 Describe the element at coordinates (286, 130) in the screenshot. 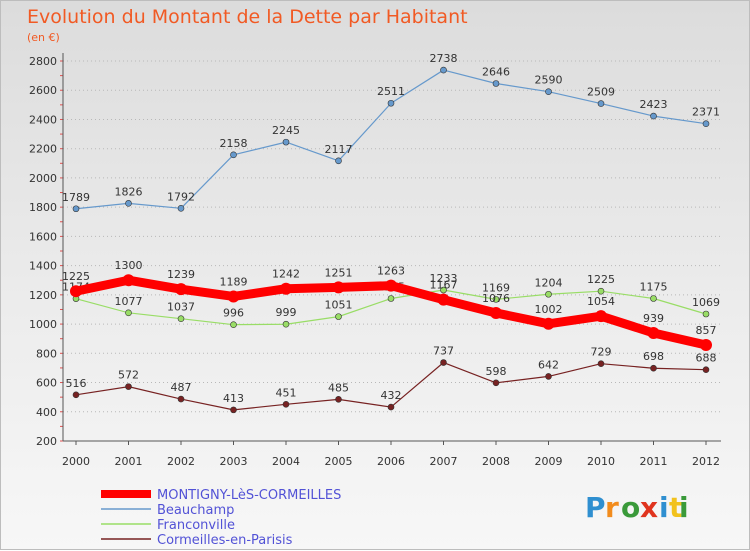

I see `data-label: 2245` at that location.